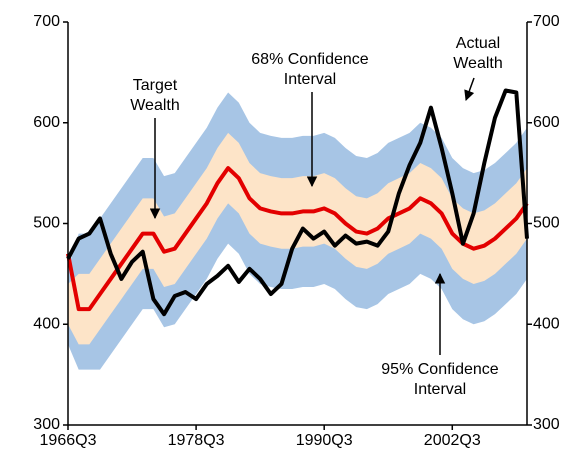 This screenshot has height=462, width=584. What do you see at coordinates (546, 323) in the screenshot?
I see `y2-tick-label: 400` at bounding box center [546, 323].